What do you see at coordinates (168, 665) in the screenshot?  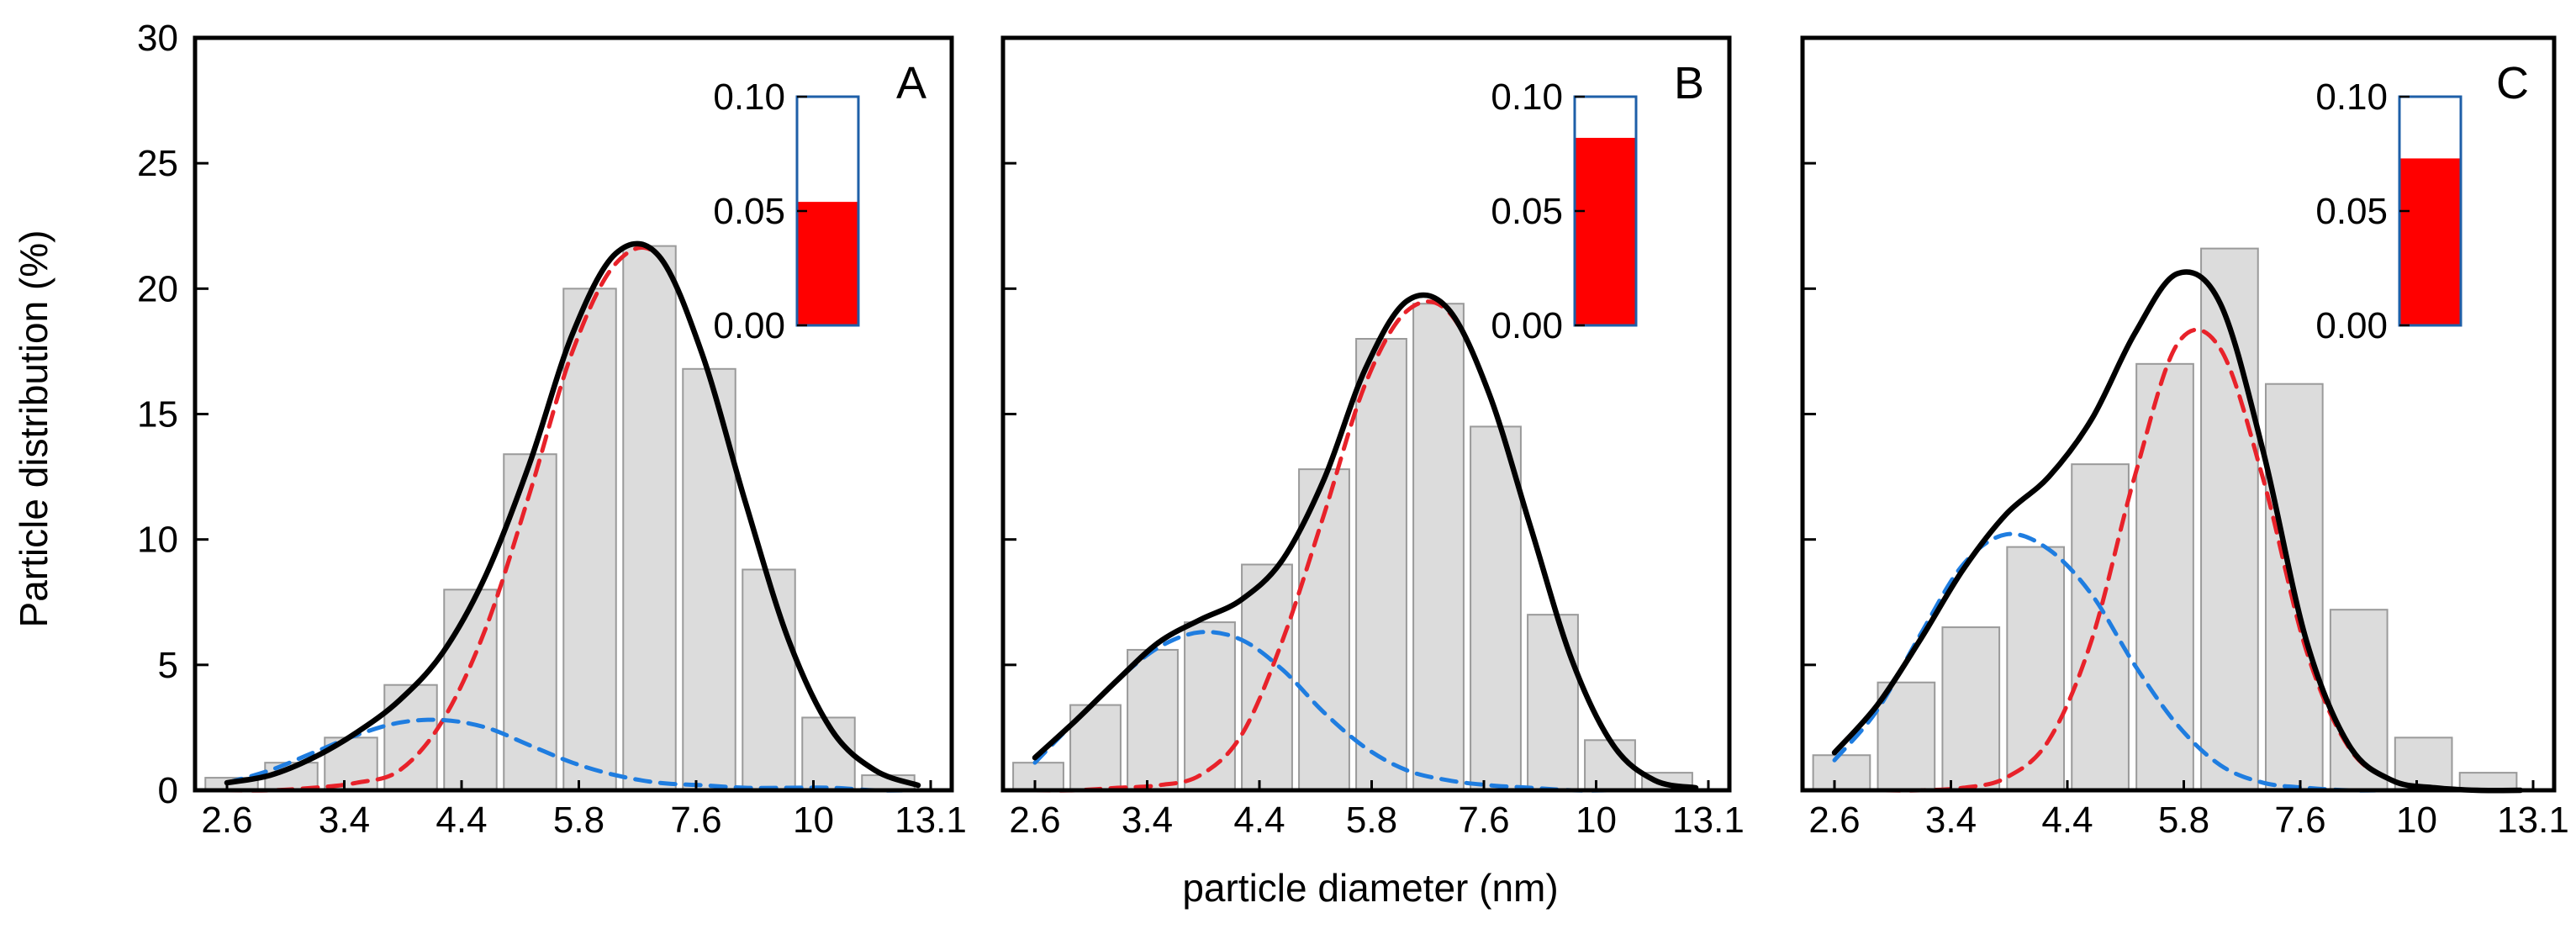 I see `y-tick-label: 5` at bounding box center [168, 665].